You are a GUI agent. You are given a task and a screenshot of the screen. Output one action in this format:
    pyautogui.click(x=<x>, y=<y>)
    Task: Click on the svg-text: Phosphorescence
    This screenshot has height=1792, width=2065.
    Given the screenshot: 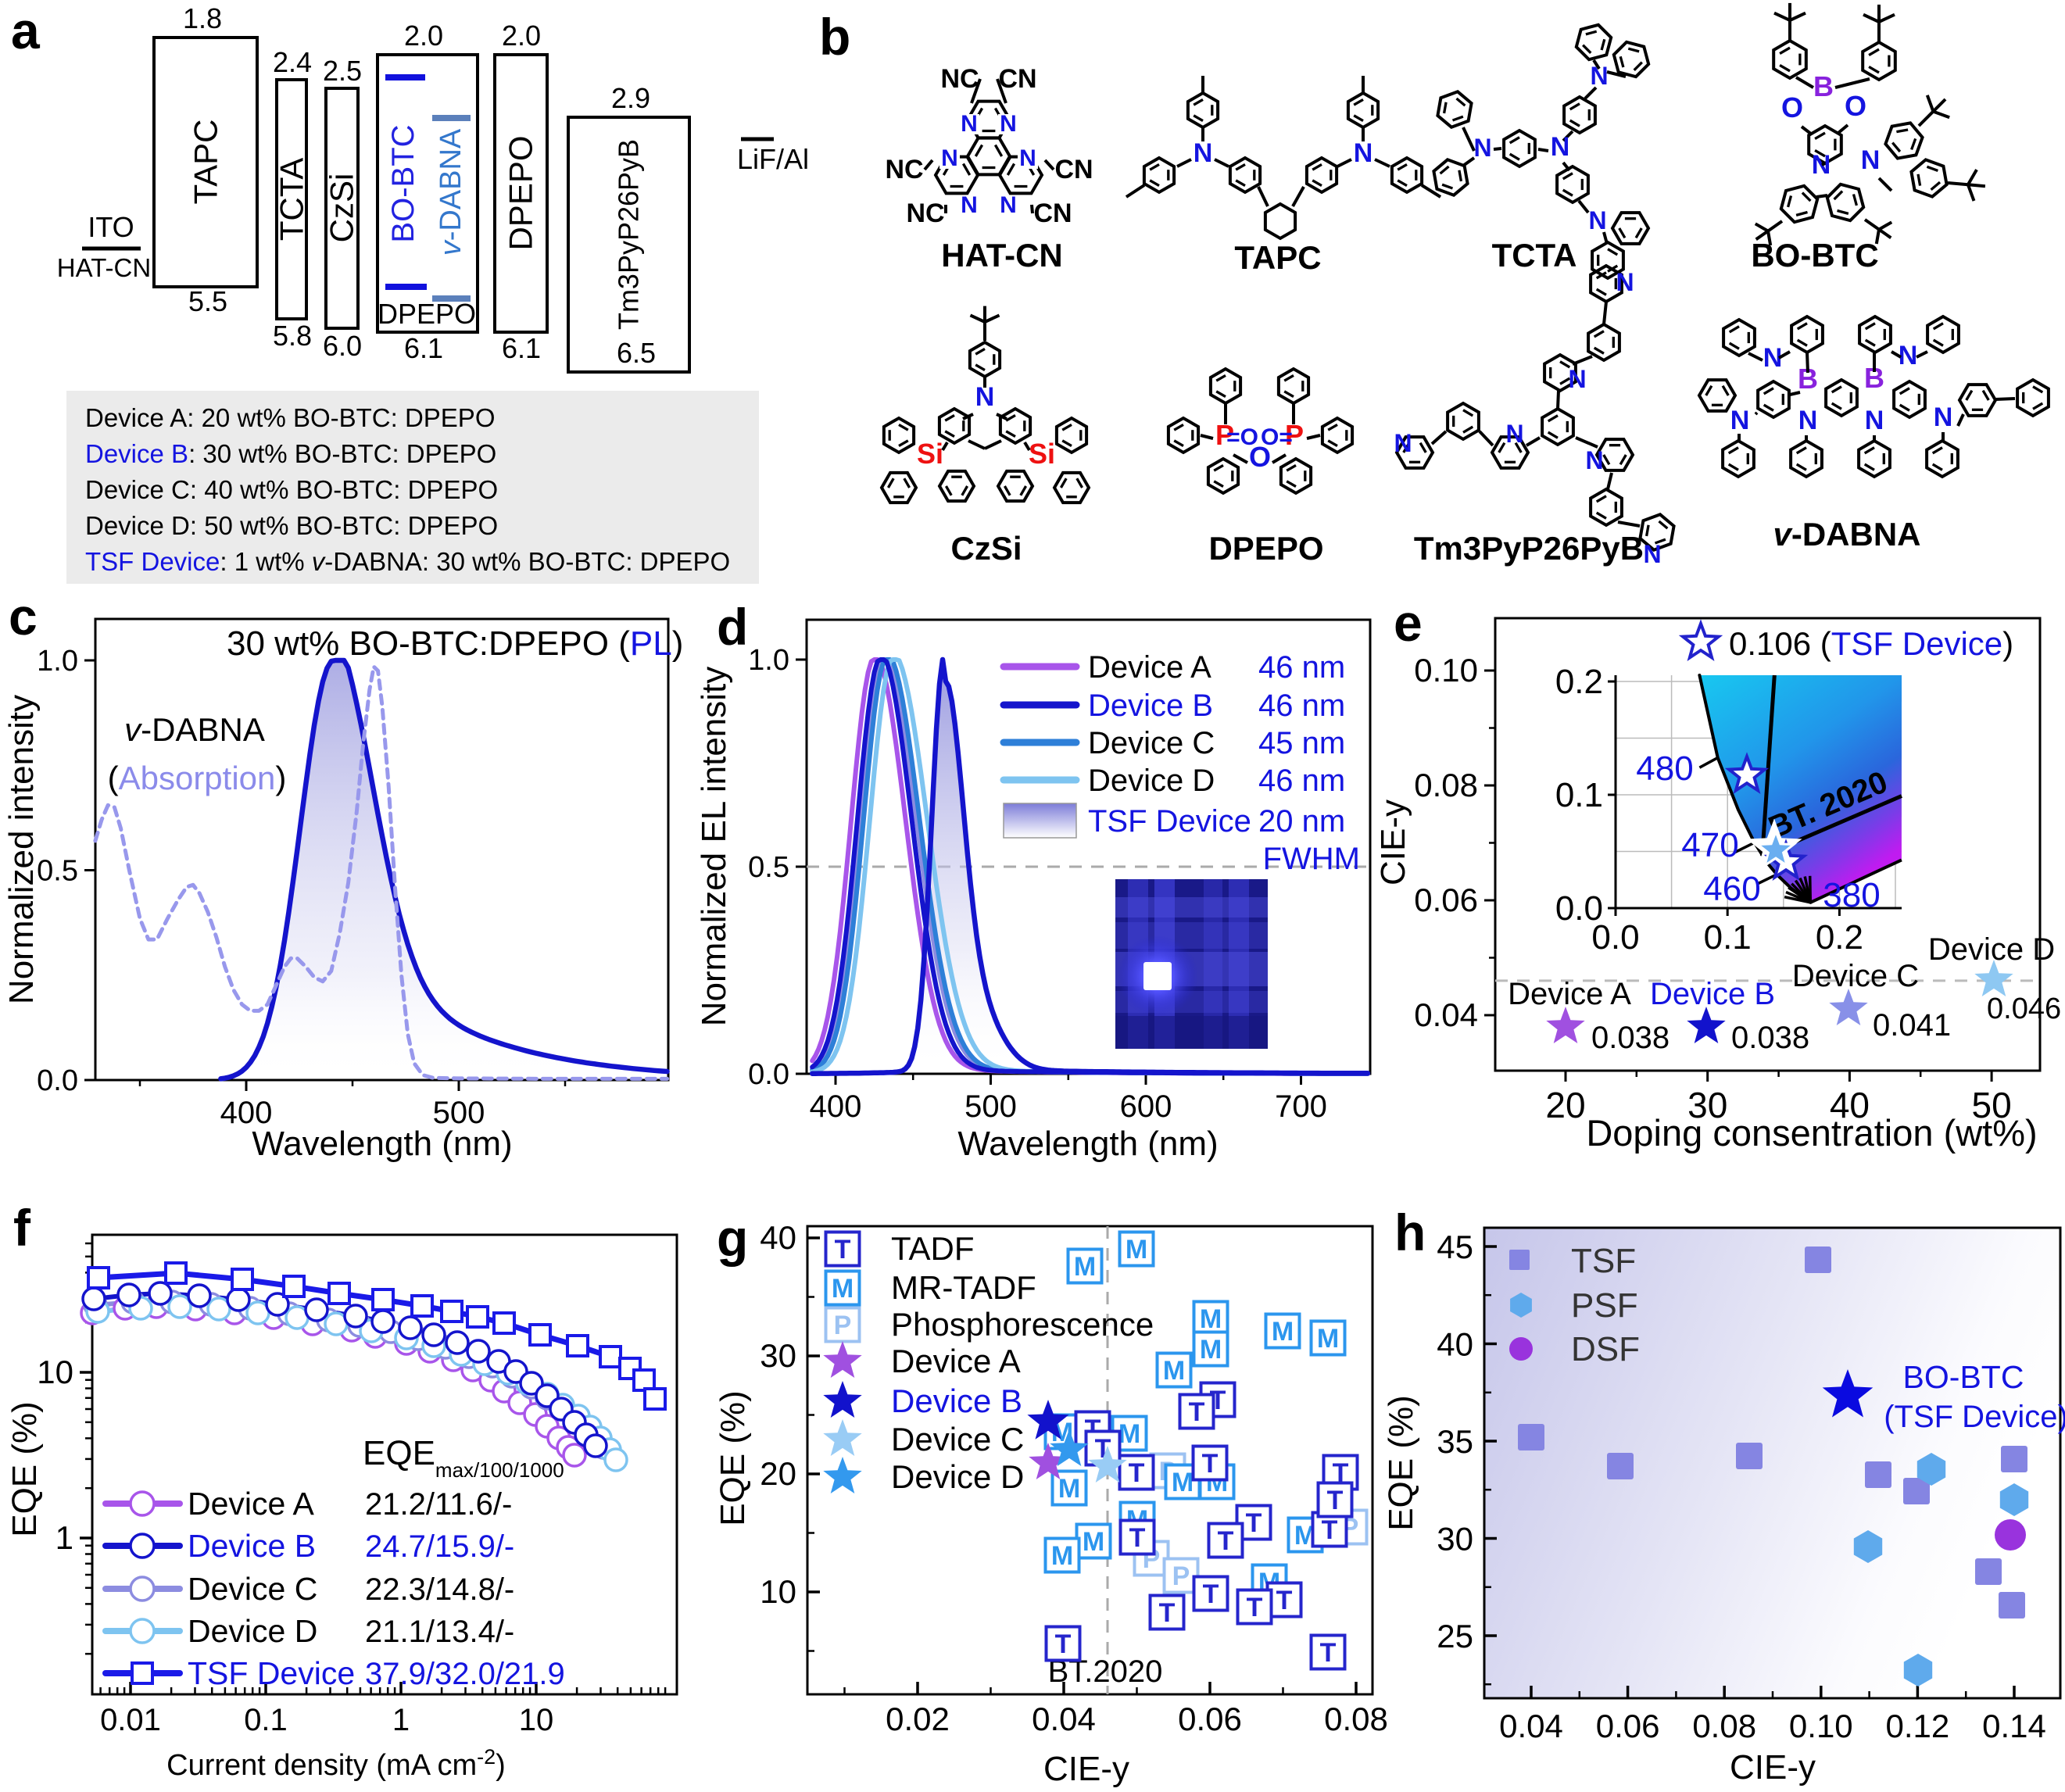 What is the action you would take?
    pyautogui.click(x=1022, y=1324)
    